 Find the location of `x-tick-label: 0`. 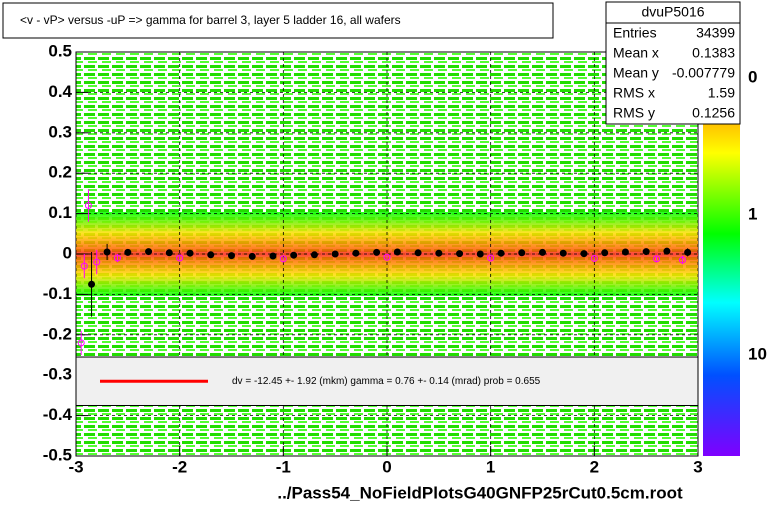

x-tick-label: 0 is located at coordinates (386, 466).